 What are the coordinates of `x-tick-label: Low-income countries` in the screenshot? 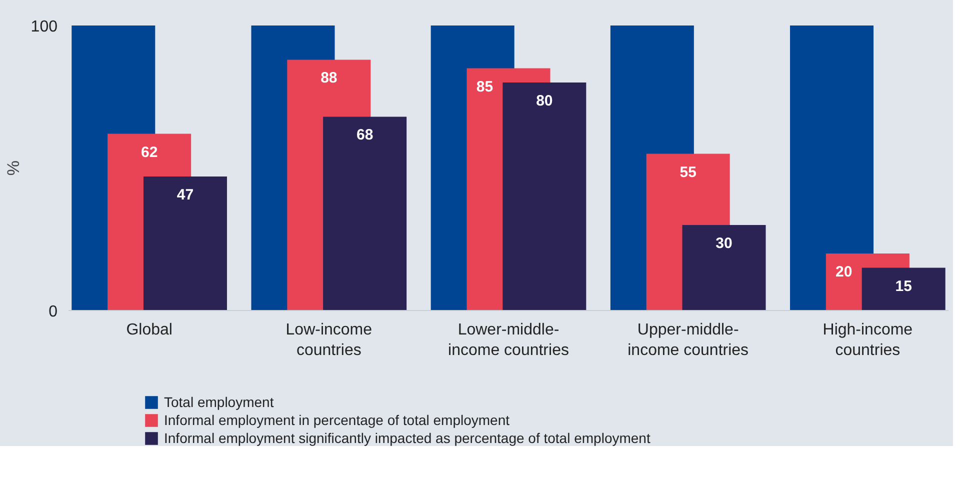 It's located at (329, 340).